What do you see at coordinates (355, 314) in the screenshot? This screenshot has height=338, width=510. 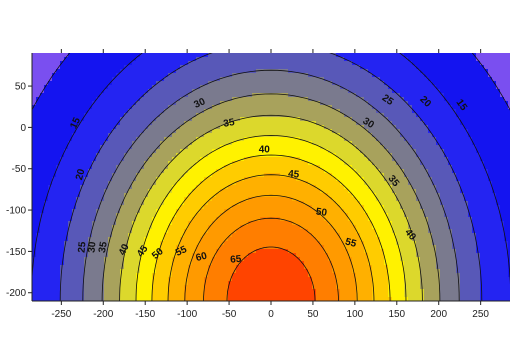 I see `x-tick-label: 100` at bounding box center [355, 314].